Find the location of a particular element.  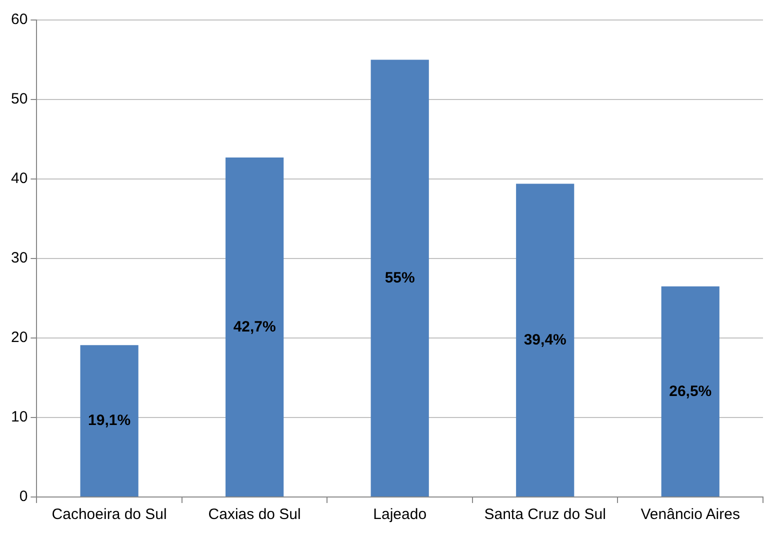

x-tick-label: Cachoeira do Sul is located at coordinates (109, 515).